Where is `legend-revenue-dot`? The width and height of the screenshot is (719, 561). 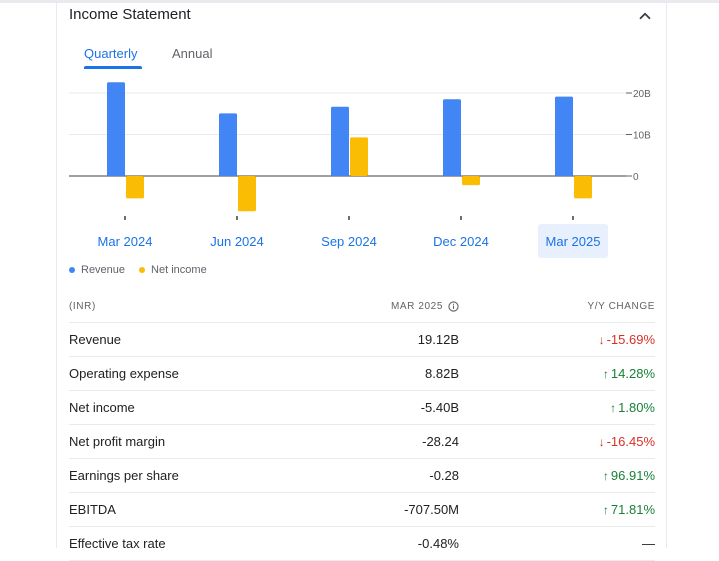 legend-revenue-dot is located at coordinates (72, 270).